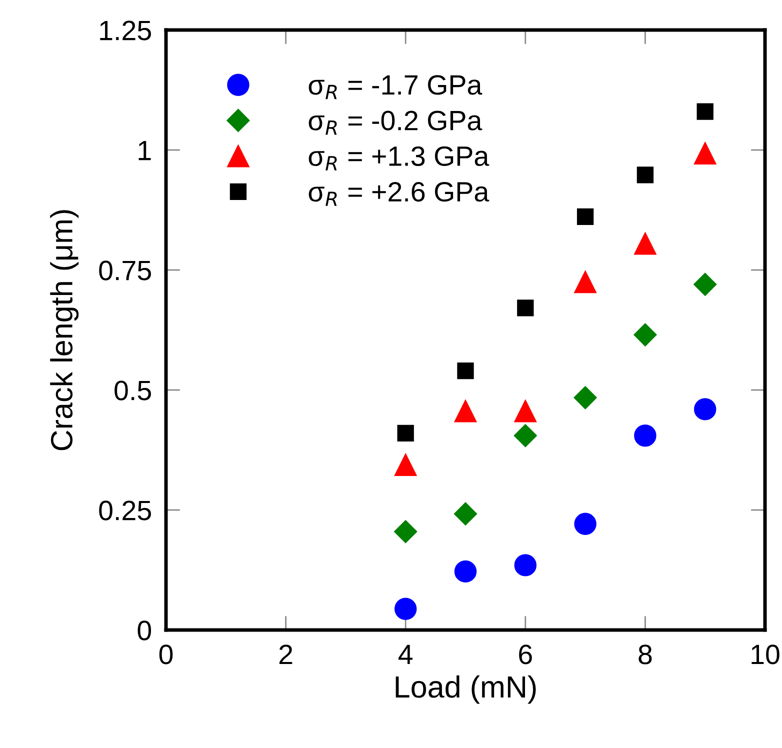  I want to click on x-tick-label: 10, so click(766, 654).